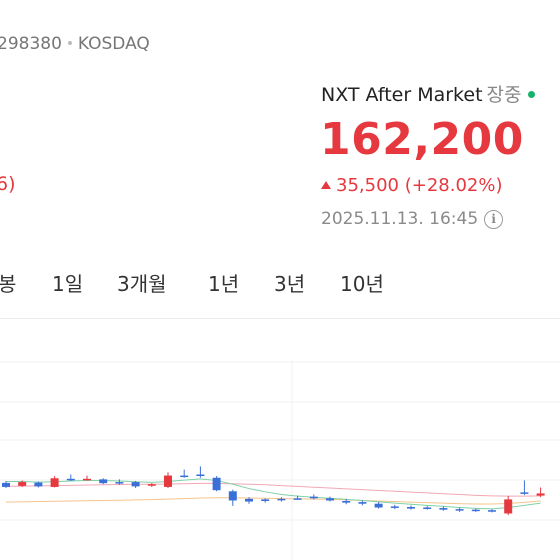 The width and height of the screenshot is (560, 560). What do you see at coordinates (326, 184) in the screenshot?
I see `up-triangle-icon` at bounding box center [326, 184].